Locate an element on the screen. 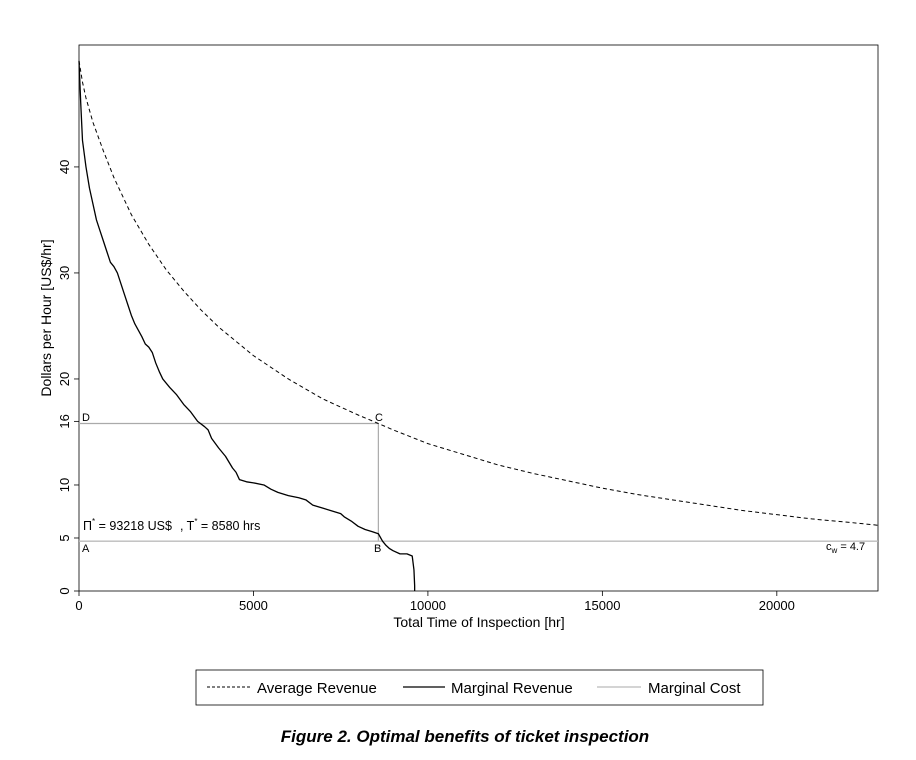  legend-box is located at coordinates (479, 687).